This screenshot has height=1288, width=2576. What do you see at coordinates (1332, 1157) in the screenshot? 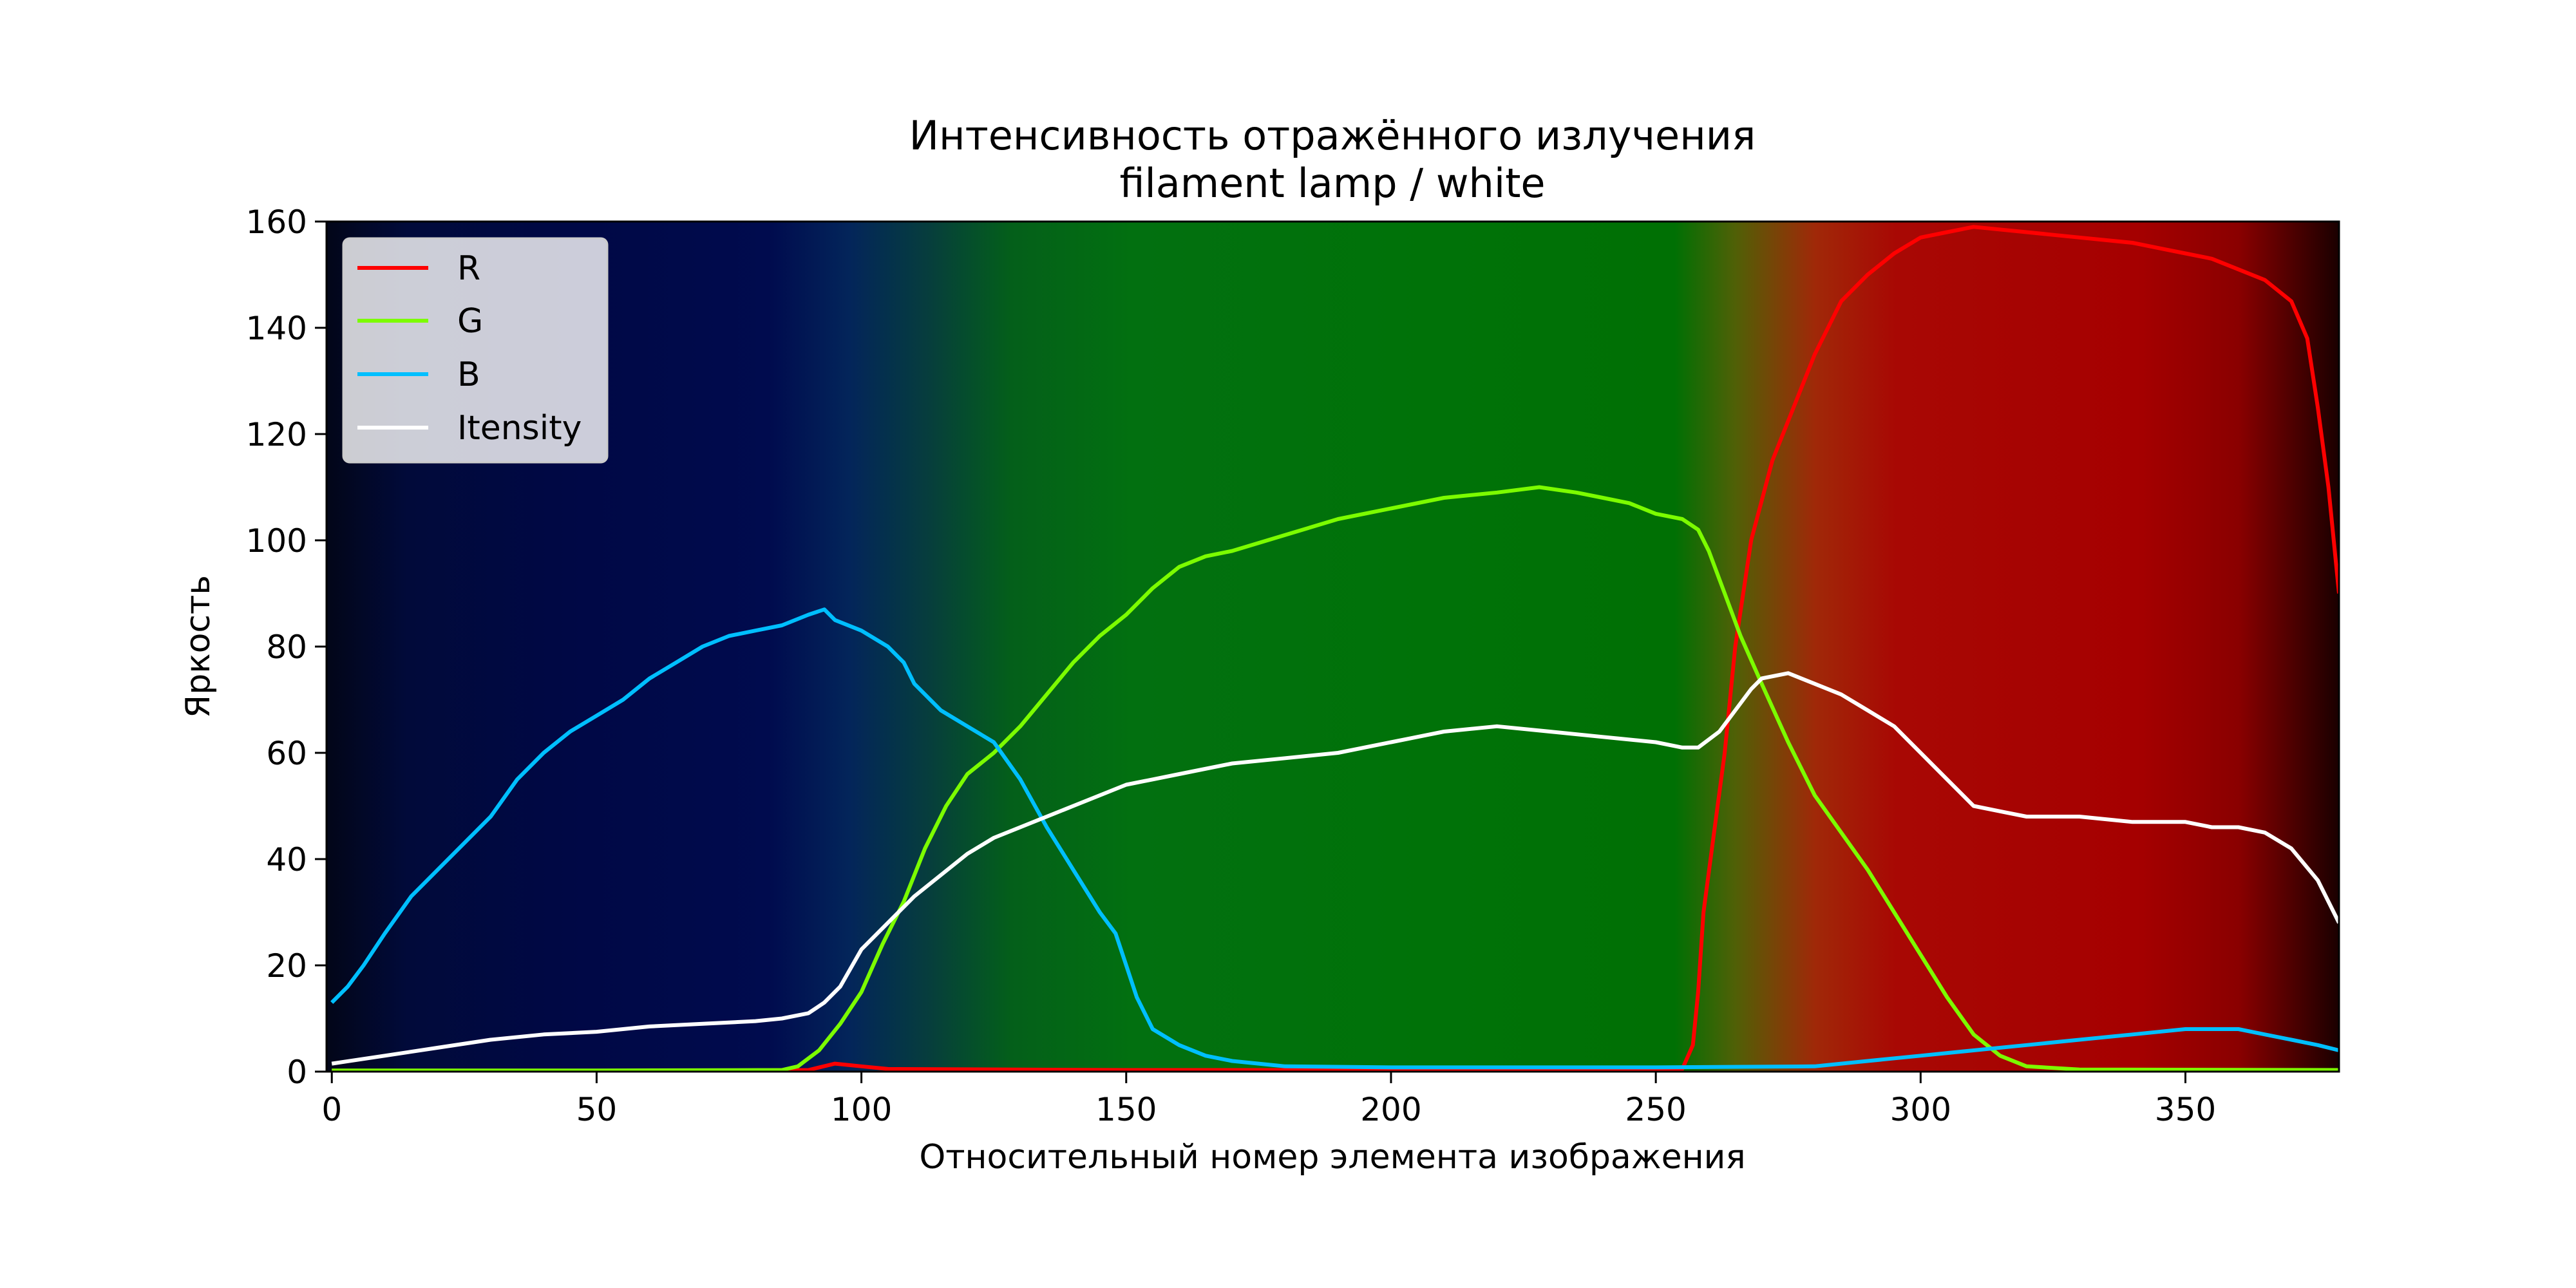
I see `x-axis-label: Относительный номер элемента изображения` at bounding box center [1332, 1157].